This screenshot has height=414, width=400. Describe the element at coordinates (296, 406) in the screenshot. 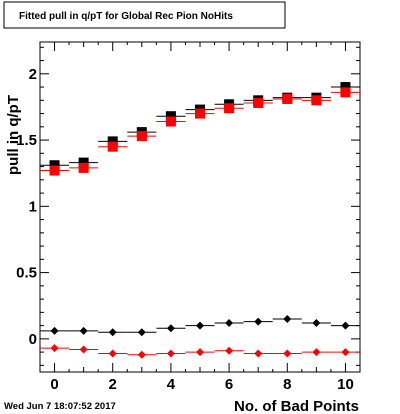

I see `x-axis-title: No. of Bad Points` at that location.